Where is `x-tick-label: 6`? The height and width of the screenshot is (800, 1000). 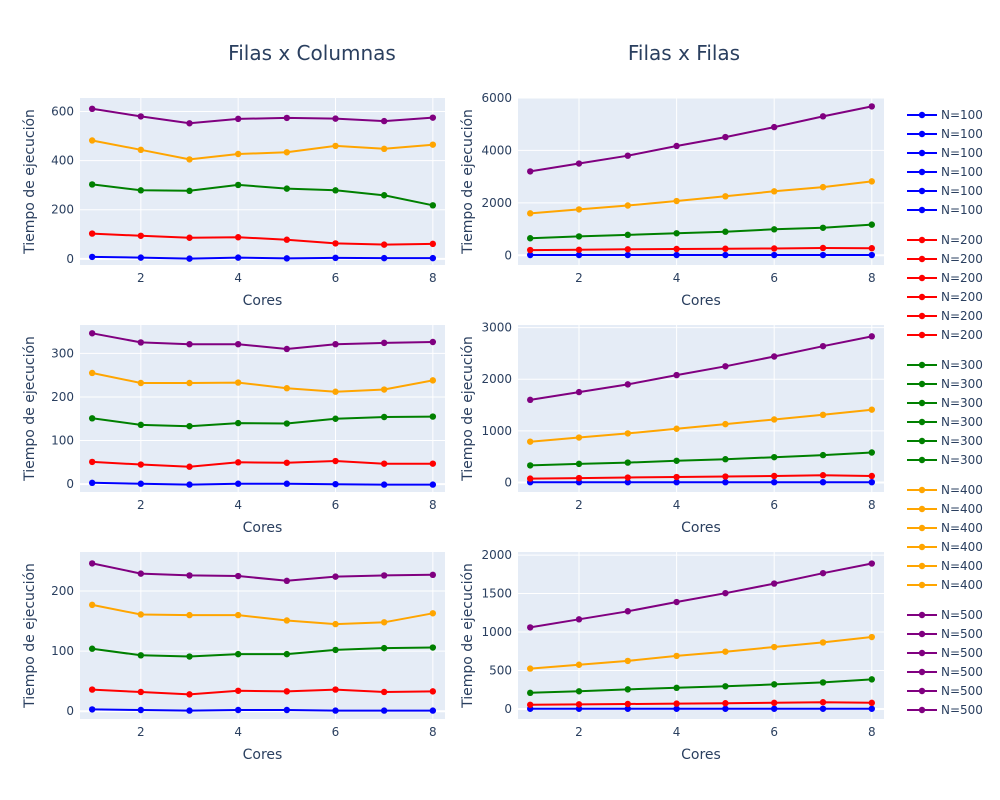
x-tick-label: 6 is located at coordinates (336, 505).